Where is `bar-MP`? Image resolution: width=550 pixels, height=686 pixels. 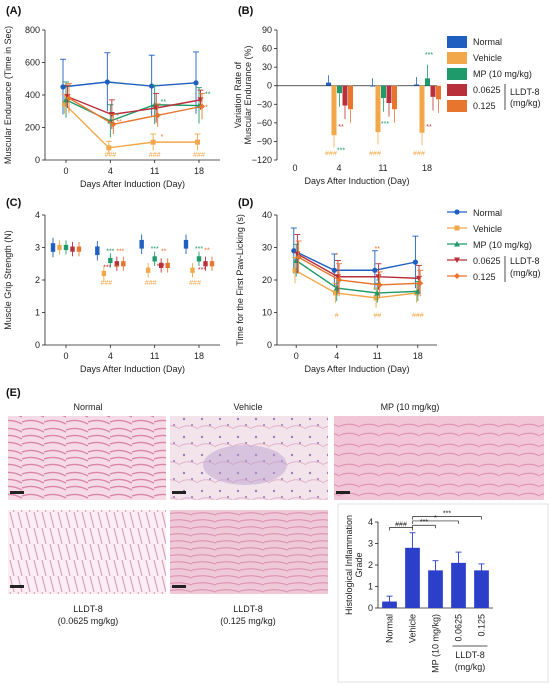
bar-MP is located at coordinates (383, 92).